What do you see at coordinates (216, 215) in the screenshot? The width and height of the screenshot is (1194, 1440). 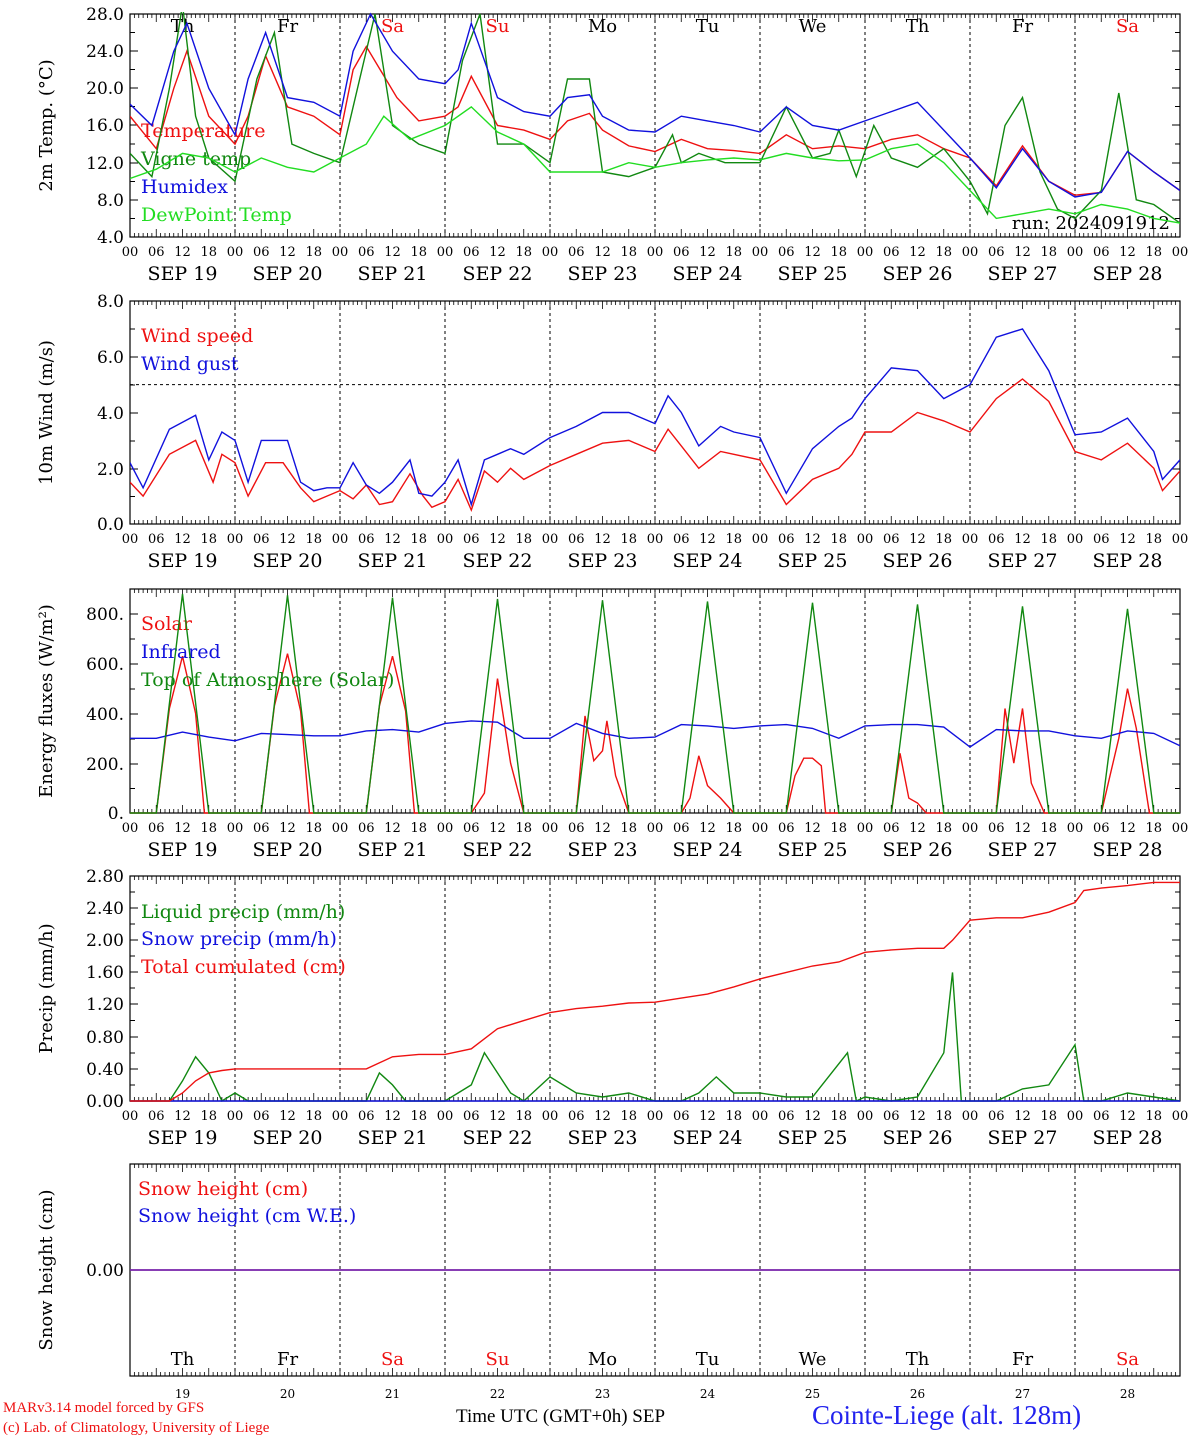 I see `legend-entry: DewPoint Temp` at bounding box center [216, 215].